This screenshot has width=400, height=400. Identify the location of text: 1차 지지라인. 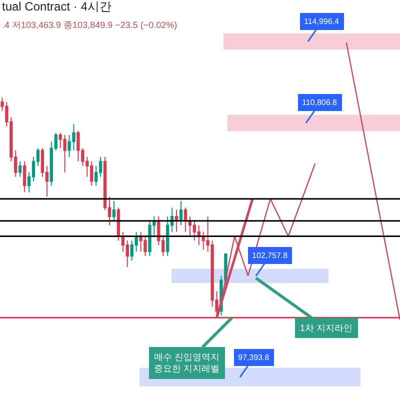
(326, 328).